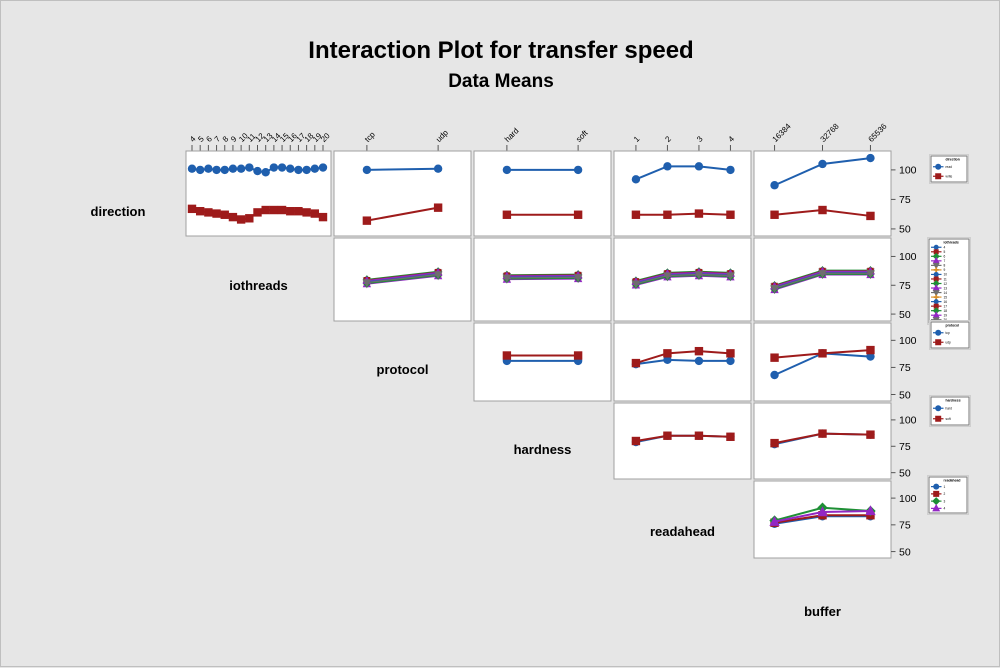 This screenshot has height=668, width=1000. What do you see at coordinates (904, 368) in the screenshot?
I see `right-axis-row-protocol: 100 75 50` at bounding box center [904, 368].